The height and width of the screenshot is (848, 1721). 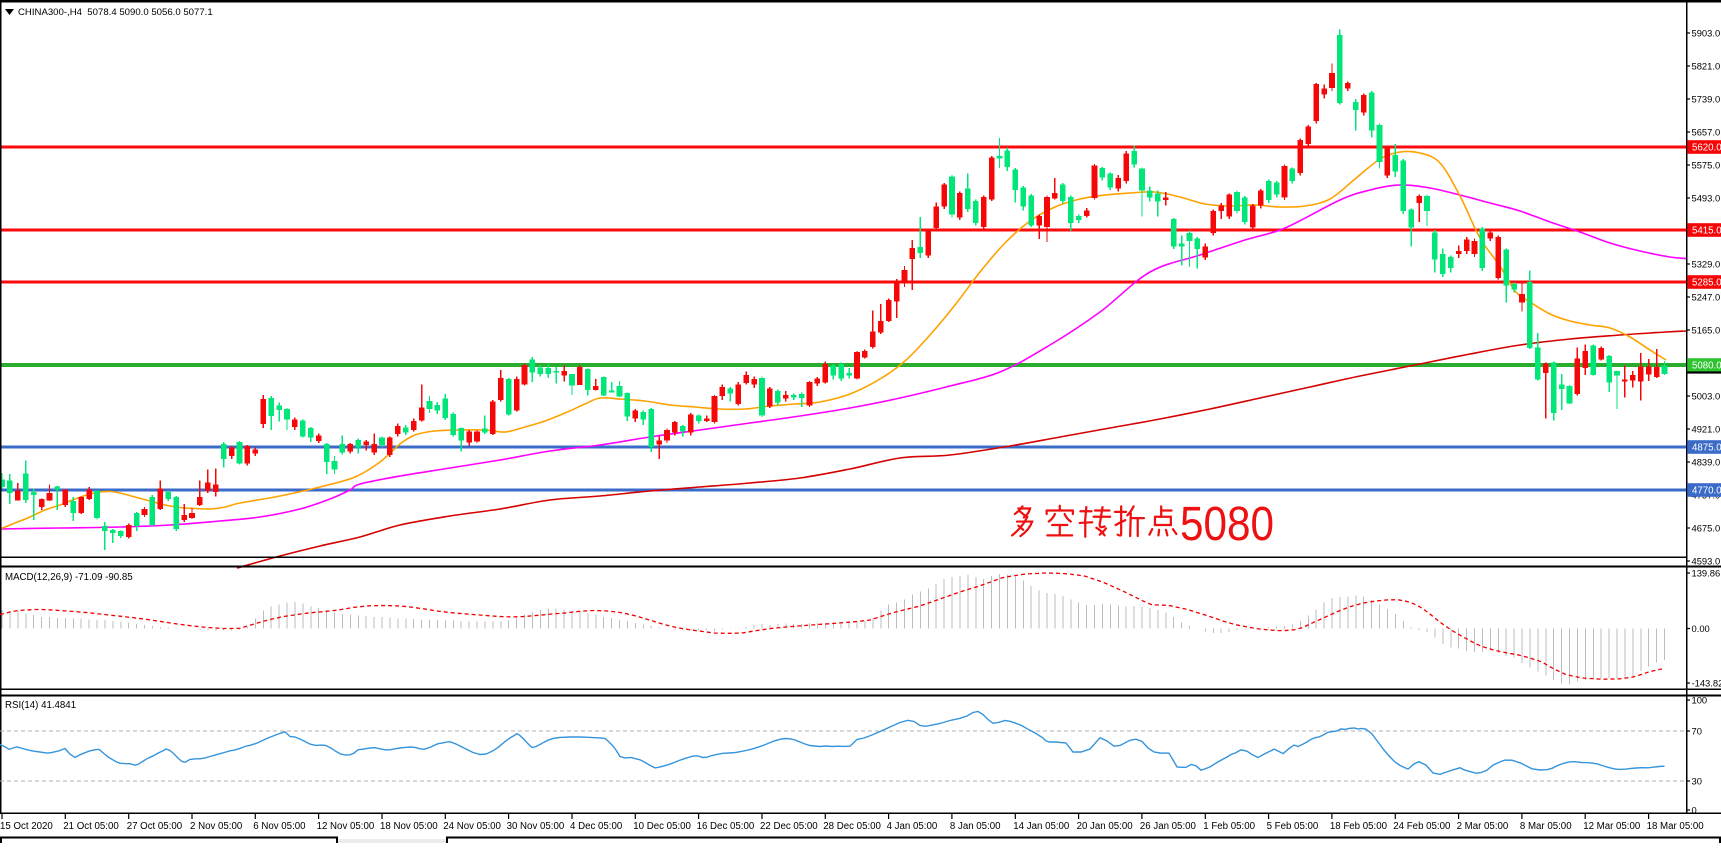 What do you see at coordinates (1546, 826) in the screenshot?
I see `svg-text: 8 Mar 05:00` at bounding box center [1546, 826].